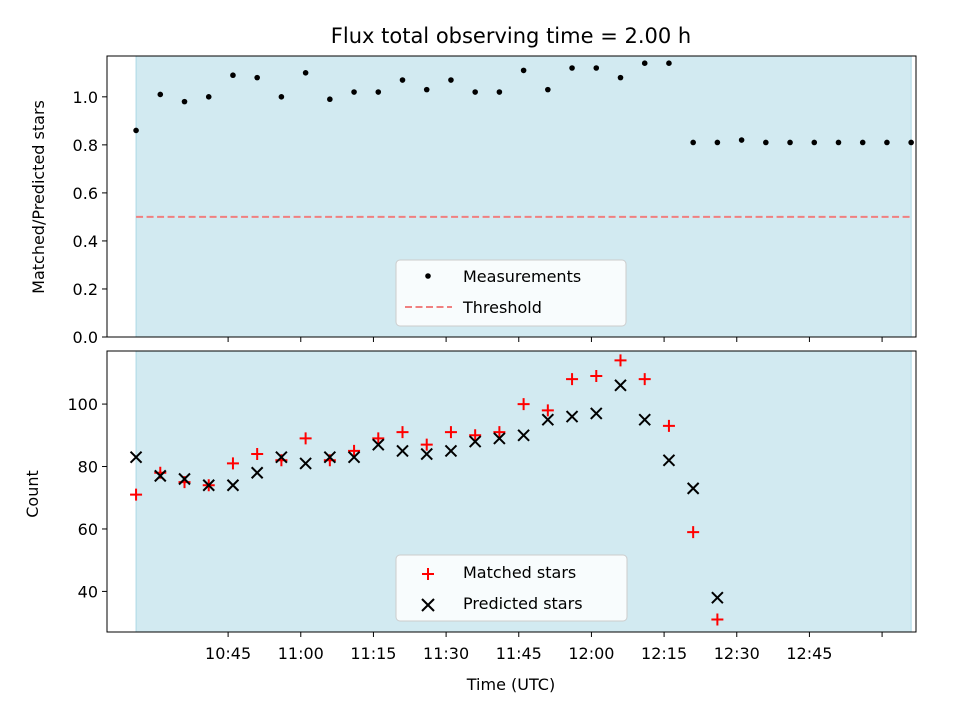  Describe the element at coordinates (809, 653) in the screenshot. I see `bottom-xtick-label: 12:45` at that location.